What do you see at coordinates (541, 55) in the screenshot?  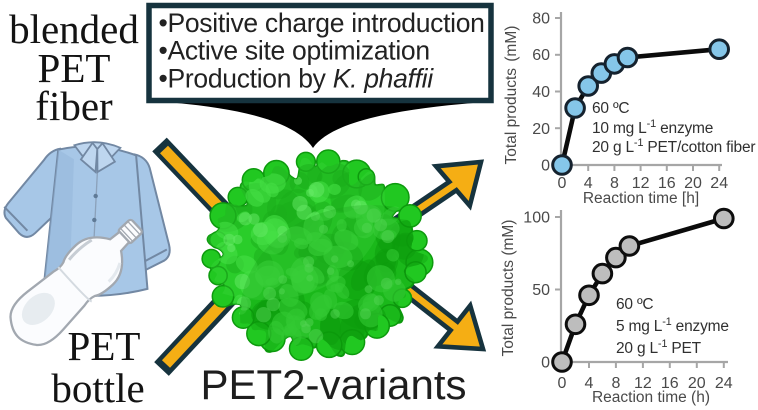 I see `svg-text: 60` at bounding box center [541, 55].